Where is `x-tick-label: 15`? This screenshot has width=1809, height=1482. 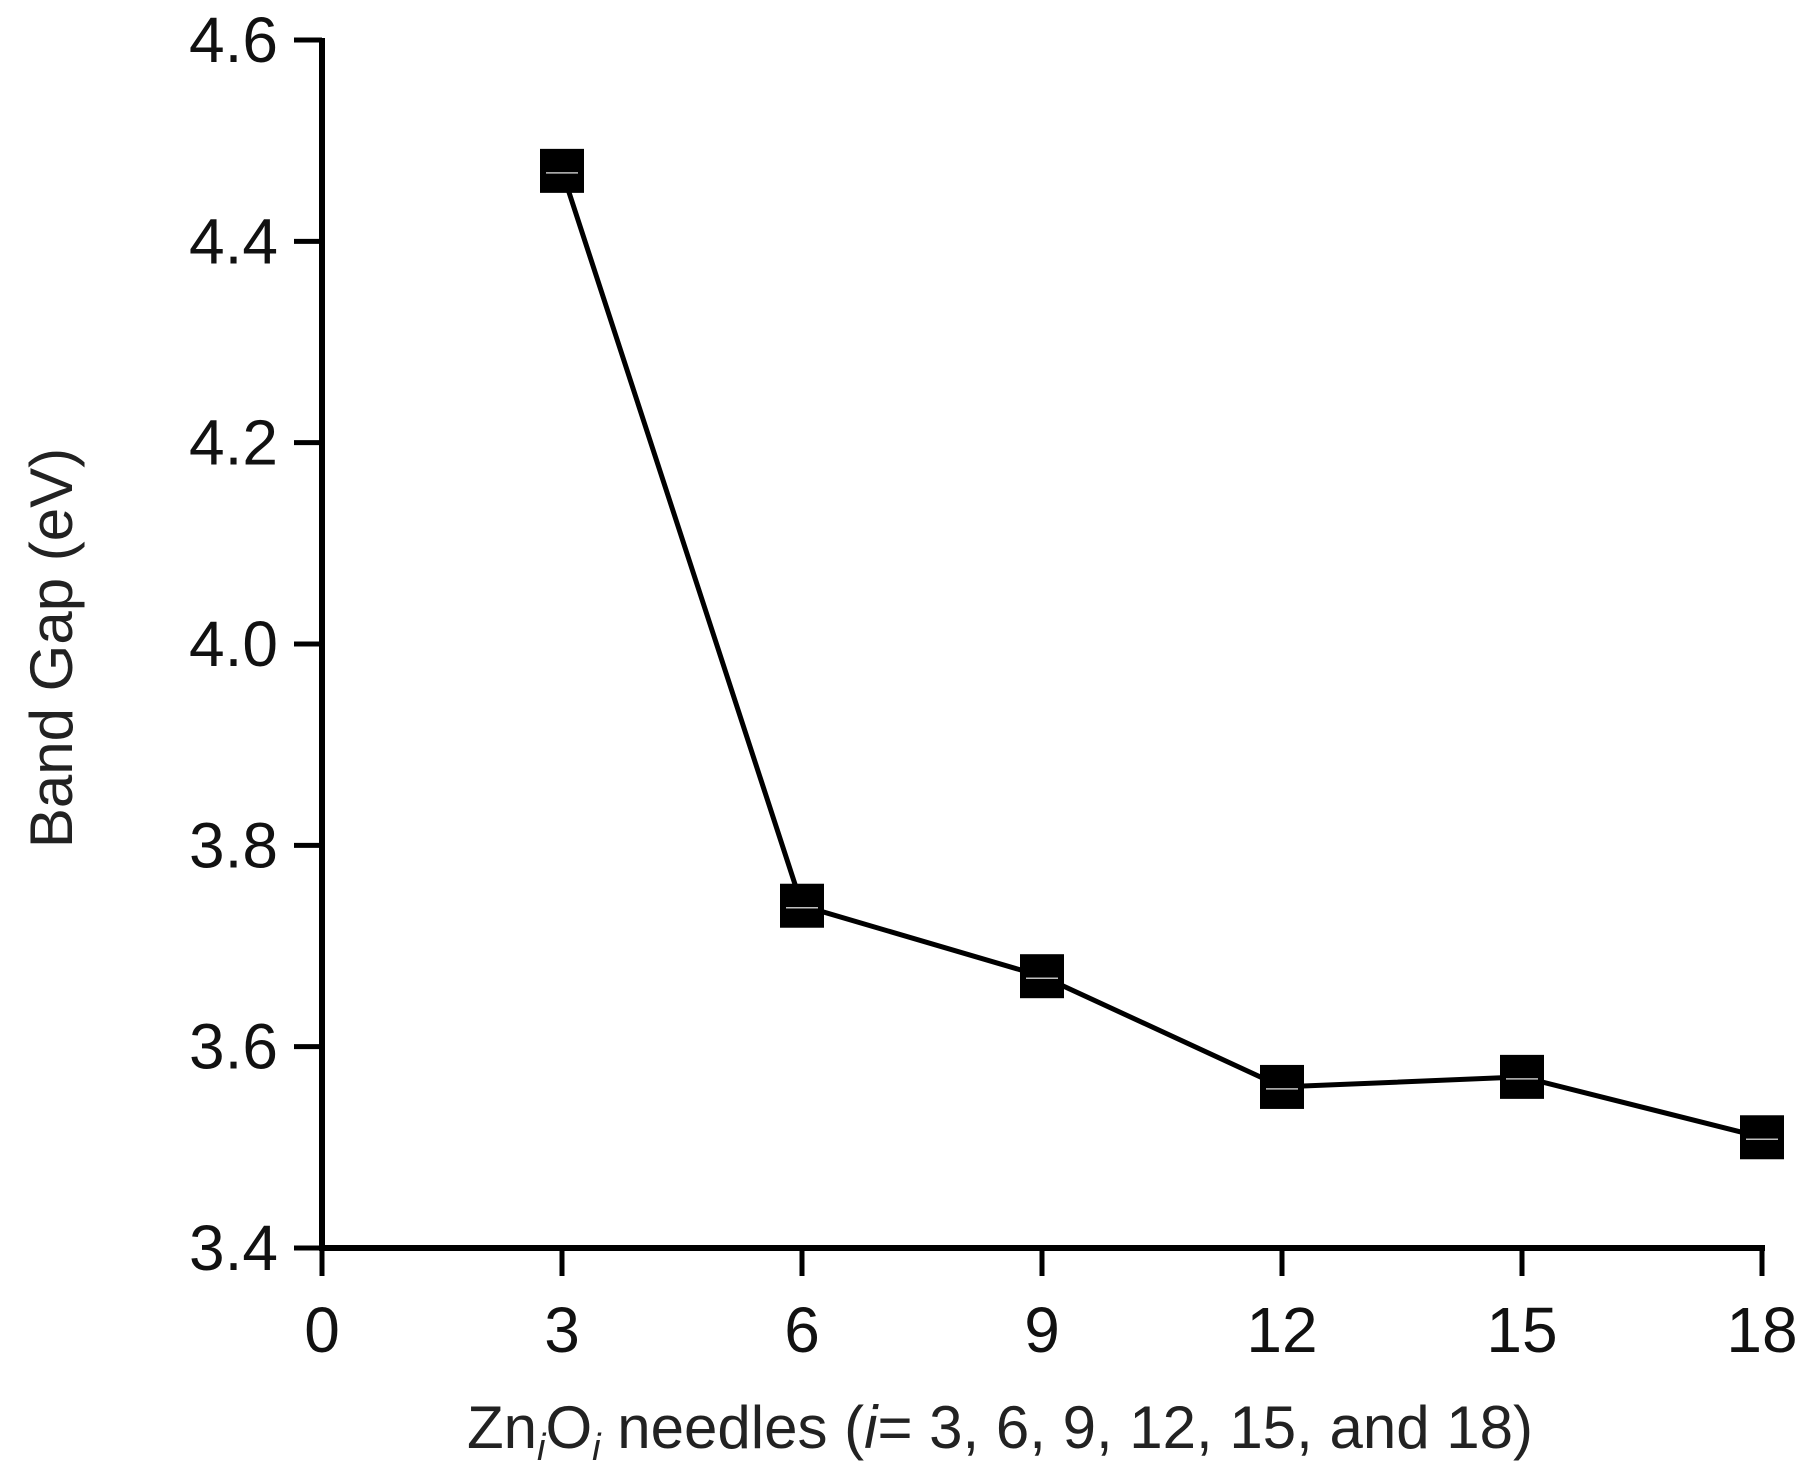 x-tick-label: 15 is located at coordinates (1521, 1330).